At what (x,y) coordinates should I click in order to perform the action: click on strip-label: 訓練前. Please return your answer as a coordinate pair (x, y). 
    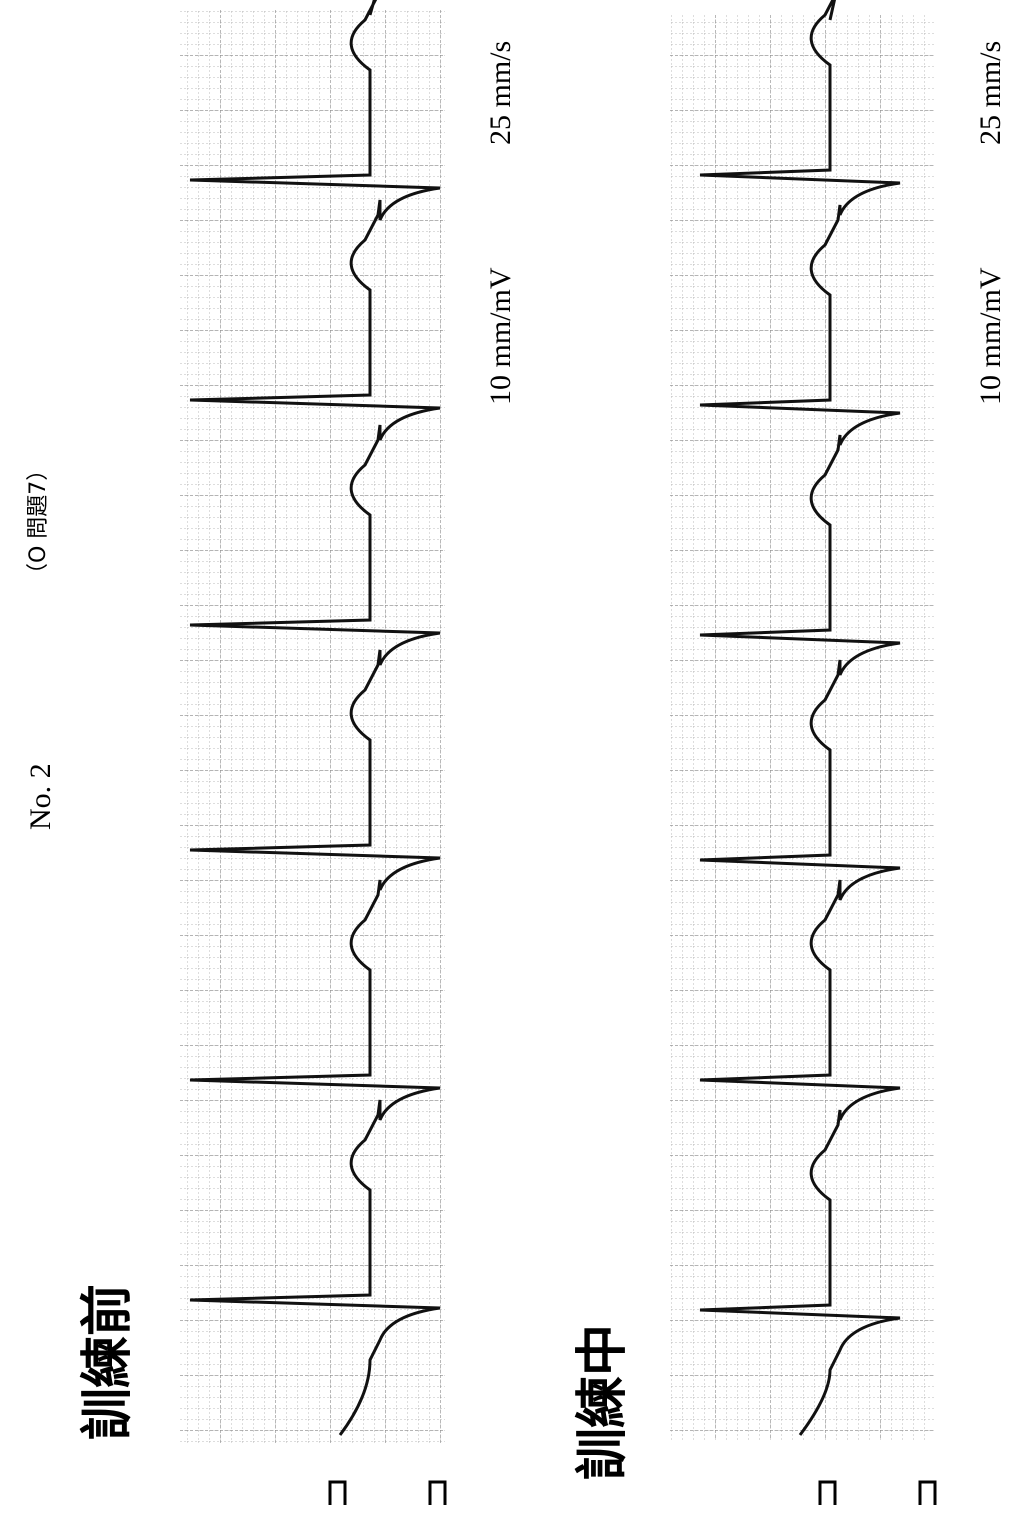
    Looking at the image, I should click on (108, 1362).